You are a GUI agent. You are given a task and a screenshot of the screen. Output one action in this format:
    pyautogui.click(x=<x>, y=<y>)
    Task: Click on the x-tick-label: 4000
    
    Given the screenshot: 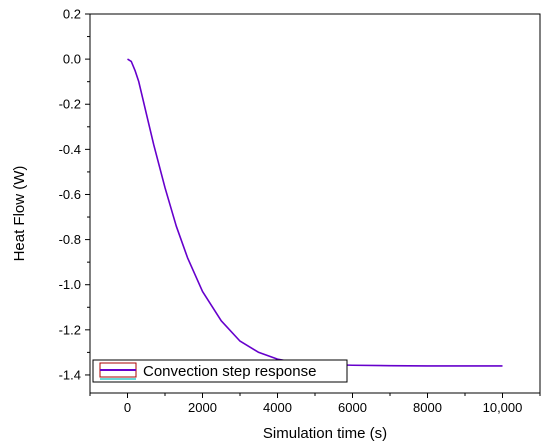 What is the action you would take?
    pyautogui.click(x=277, y=407)
    